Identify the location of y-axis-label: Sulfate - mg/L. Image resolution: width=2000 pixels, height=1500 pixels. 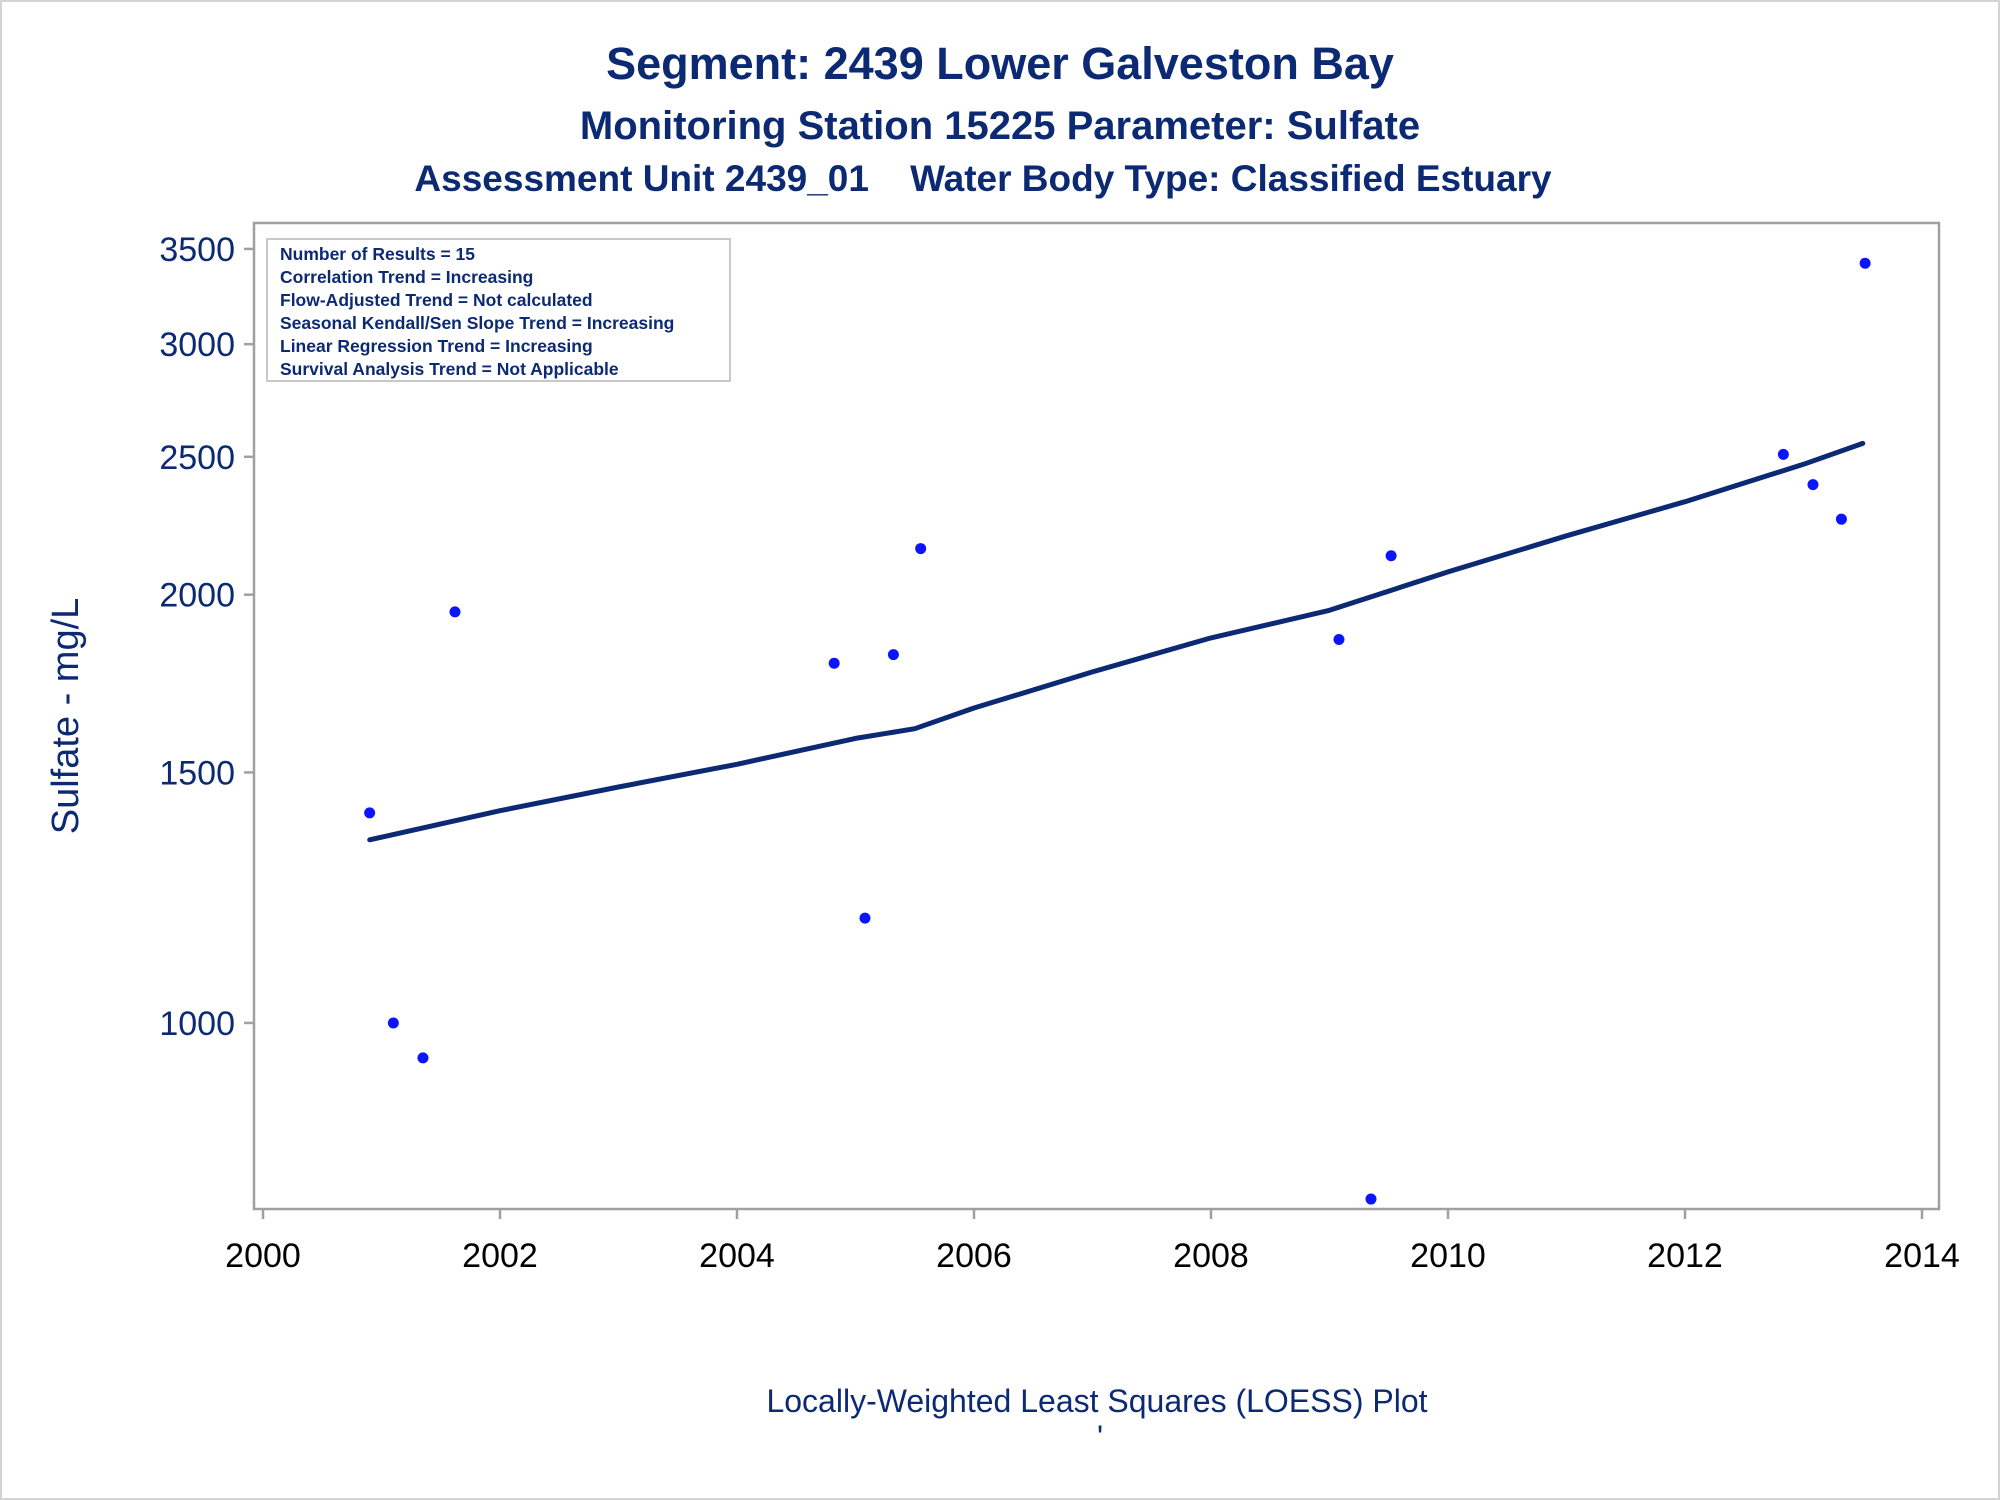
(66, 716).